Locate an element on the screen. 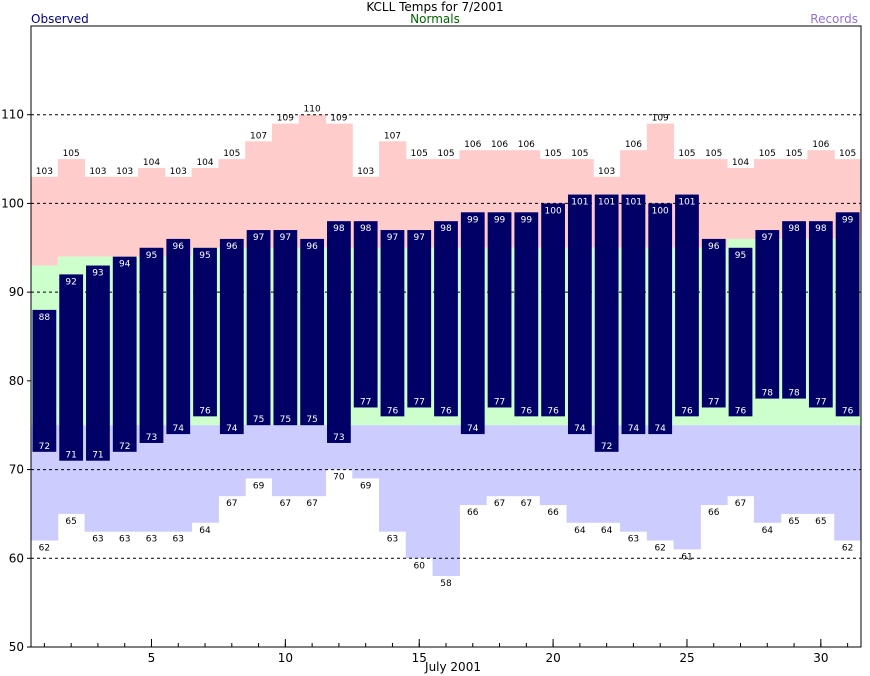 The width and height of the screenshot is (870, 676). observed-high-label: 95 is located at coordinates (740, 256).